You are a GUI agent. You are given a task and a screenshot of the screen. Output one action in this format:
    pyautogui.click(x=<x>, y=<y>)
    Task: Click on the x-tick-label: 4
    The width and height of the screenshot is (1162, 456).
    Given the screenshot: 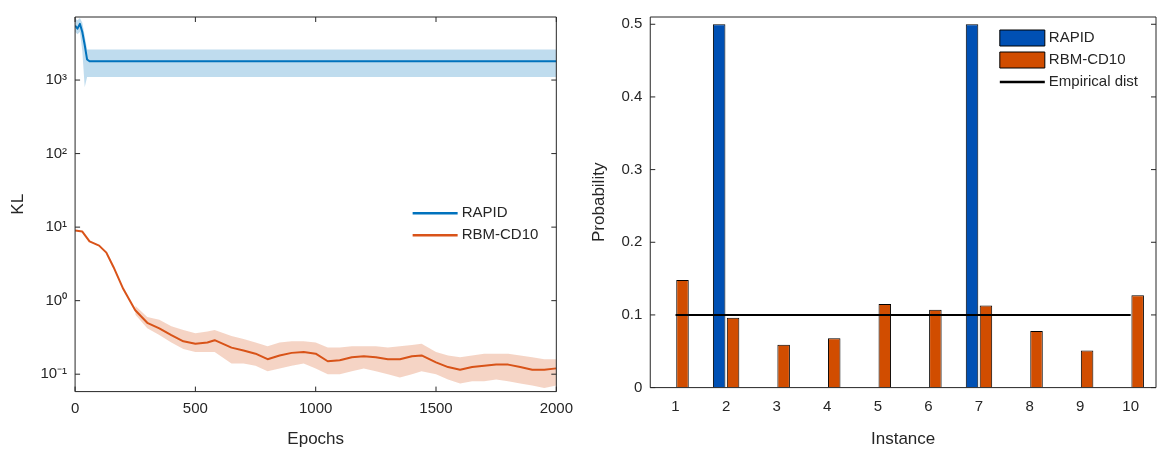 What is the action you would take?
    pyautogui.click(x=827, y=405)
    